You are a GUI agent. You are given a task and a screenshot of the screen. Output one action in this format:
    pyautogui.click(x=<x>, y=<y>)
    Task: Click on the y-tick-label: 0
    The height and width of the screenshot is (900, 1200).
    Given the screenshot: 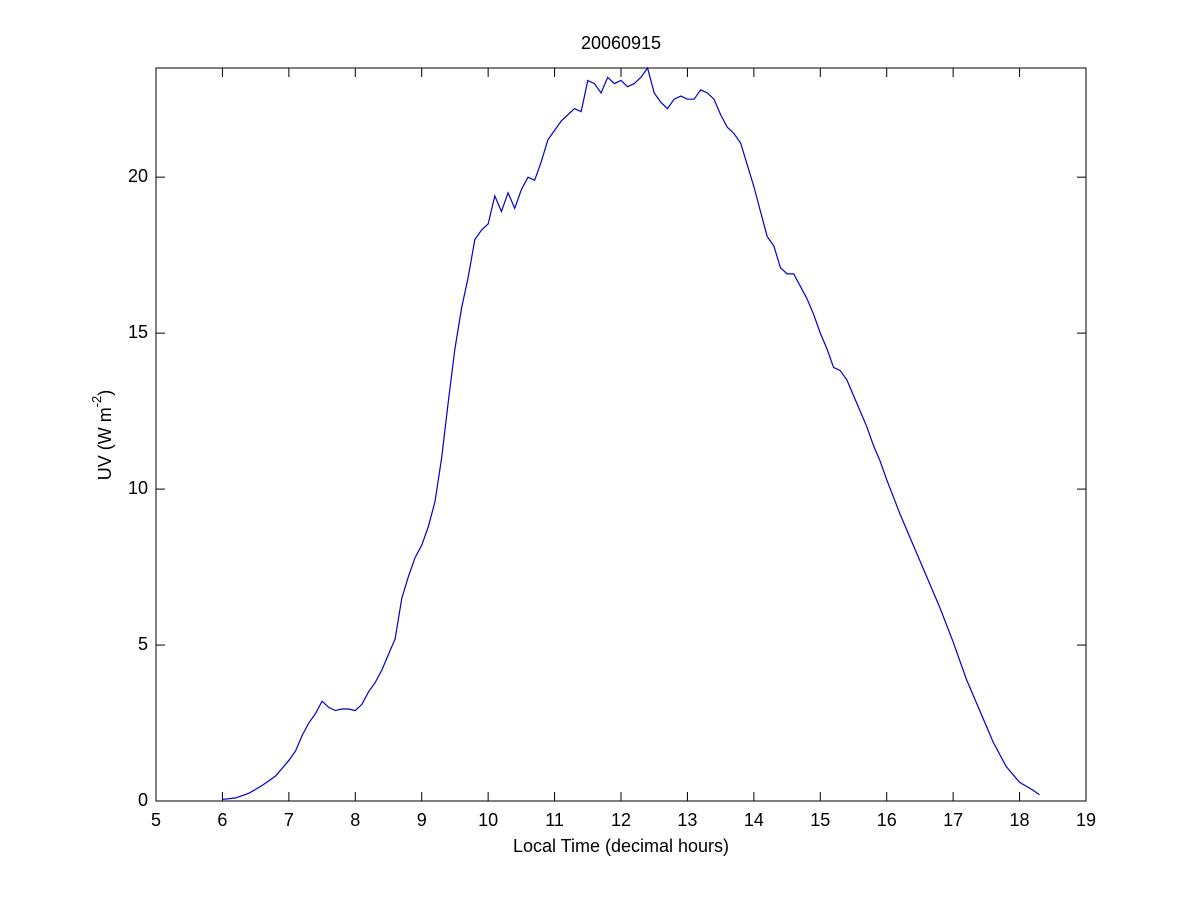 What is the action you would take?
    pyautogui.click(x=143, y=800)
    